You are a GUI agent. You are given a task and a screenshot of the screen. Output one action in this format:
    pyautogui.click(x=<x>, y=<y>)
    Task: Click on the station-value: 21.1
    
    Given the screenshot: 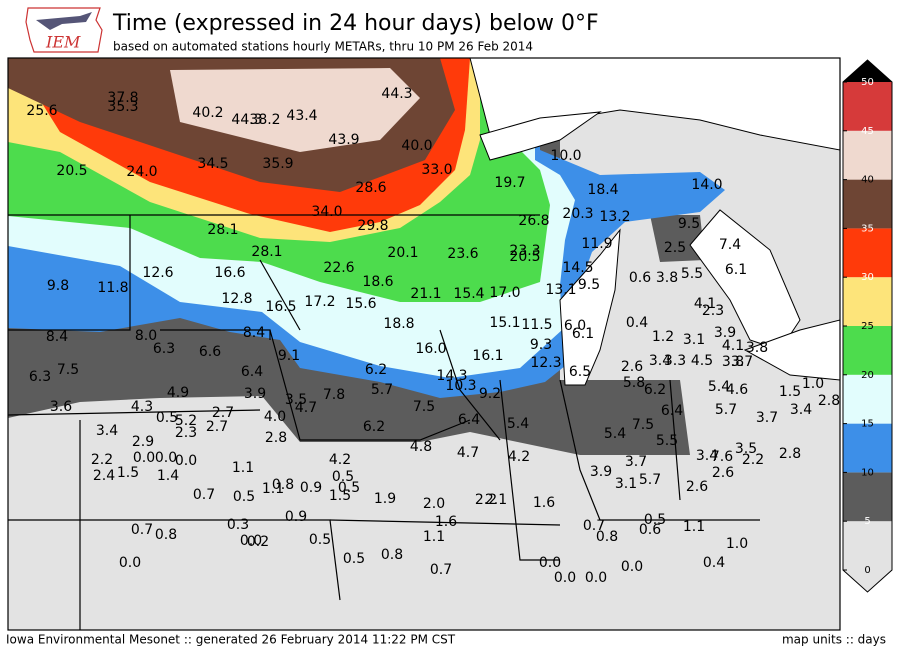 What is the action you would take?
    pyautogui.click(x=425, y=294)
    